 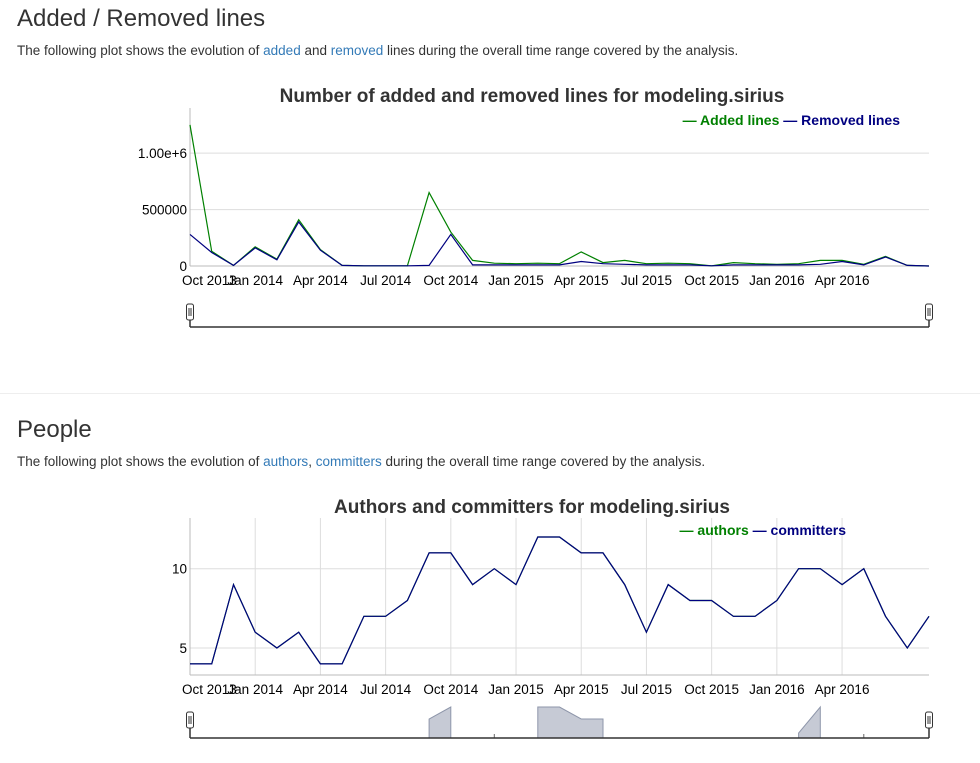 I want to click on series-line-authors, so click(x=560, y=600).